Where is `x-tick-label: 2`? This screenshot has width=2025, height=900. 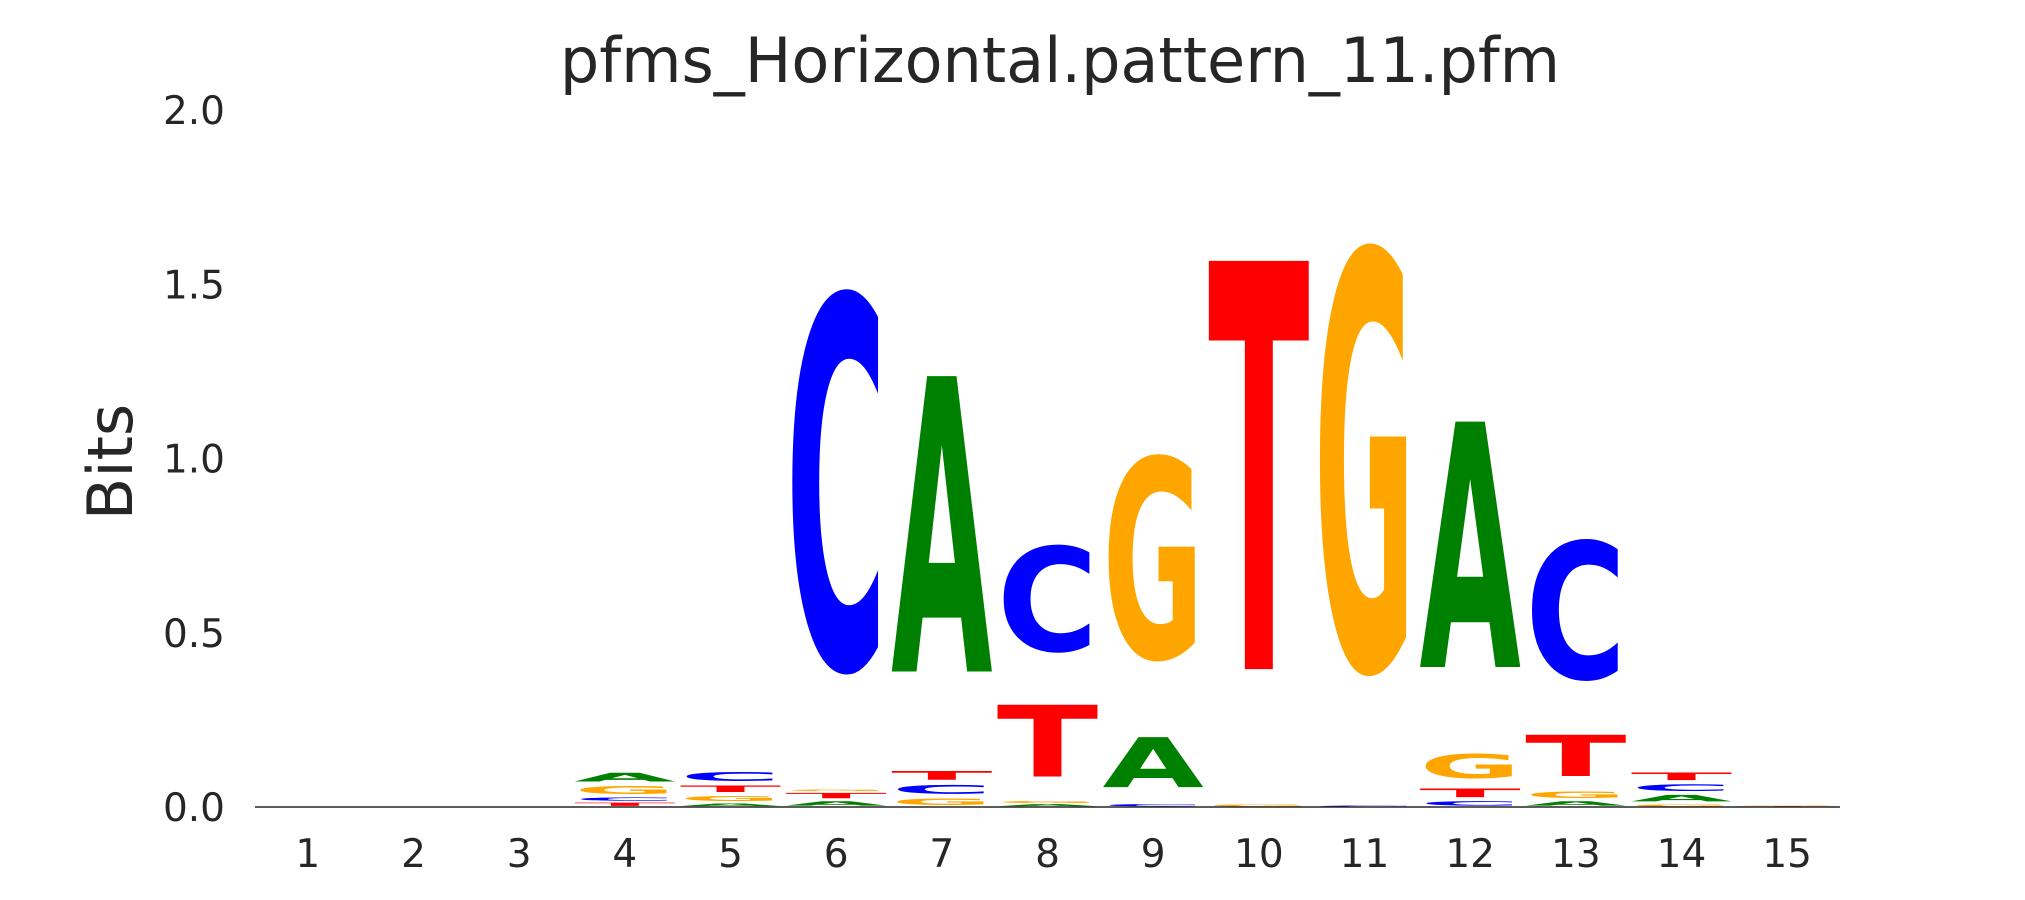 x-tick-label: 2 is located at coordinates (413, 854).